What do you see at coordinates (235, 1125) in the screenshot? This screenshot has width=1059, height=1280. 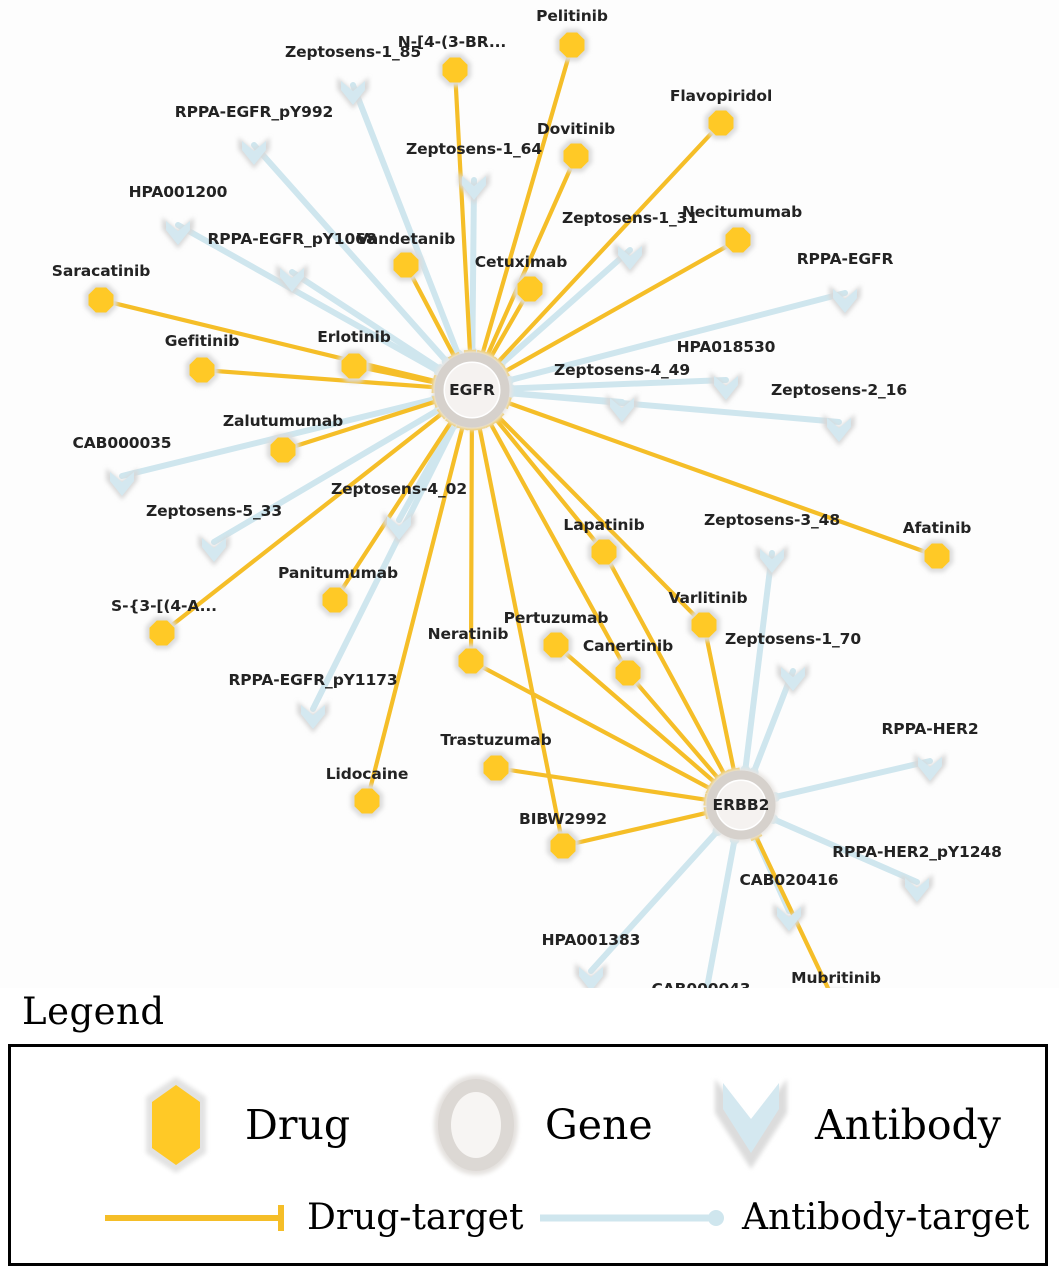 I see `legend-item-drug: Drug` at bounding box center [235, 1125].